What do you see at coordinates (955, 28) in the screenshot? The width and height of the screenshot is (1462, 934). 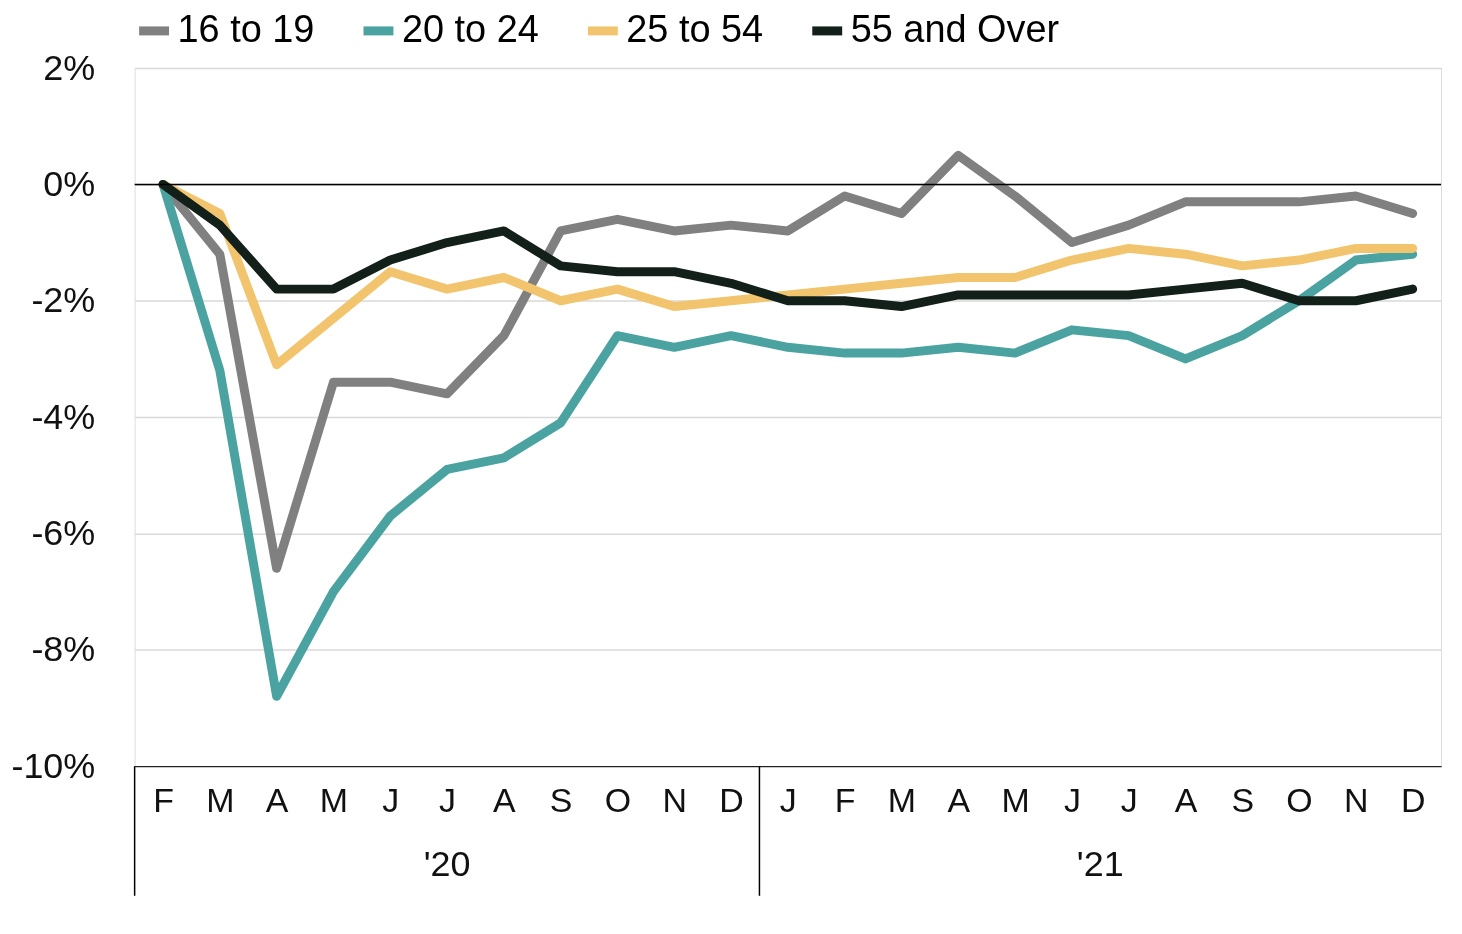 I see `legend-label: 55 and Over` at bounding box center [955, 28].